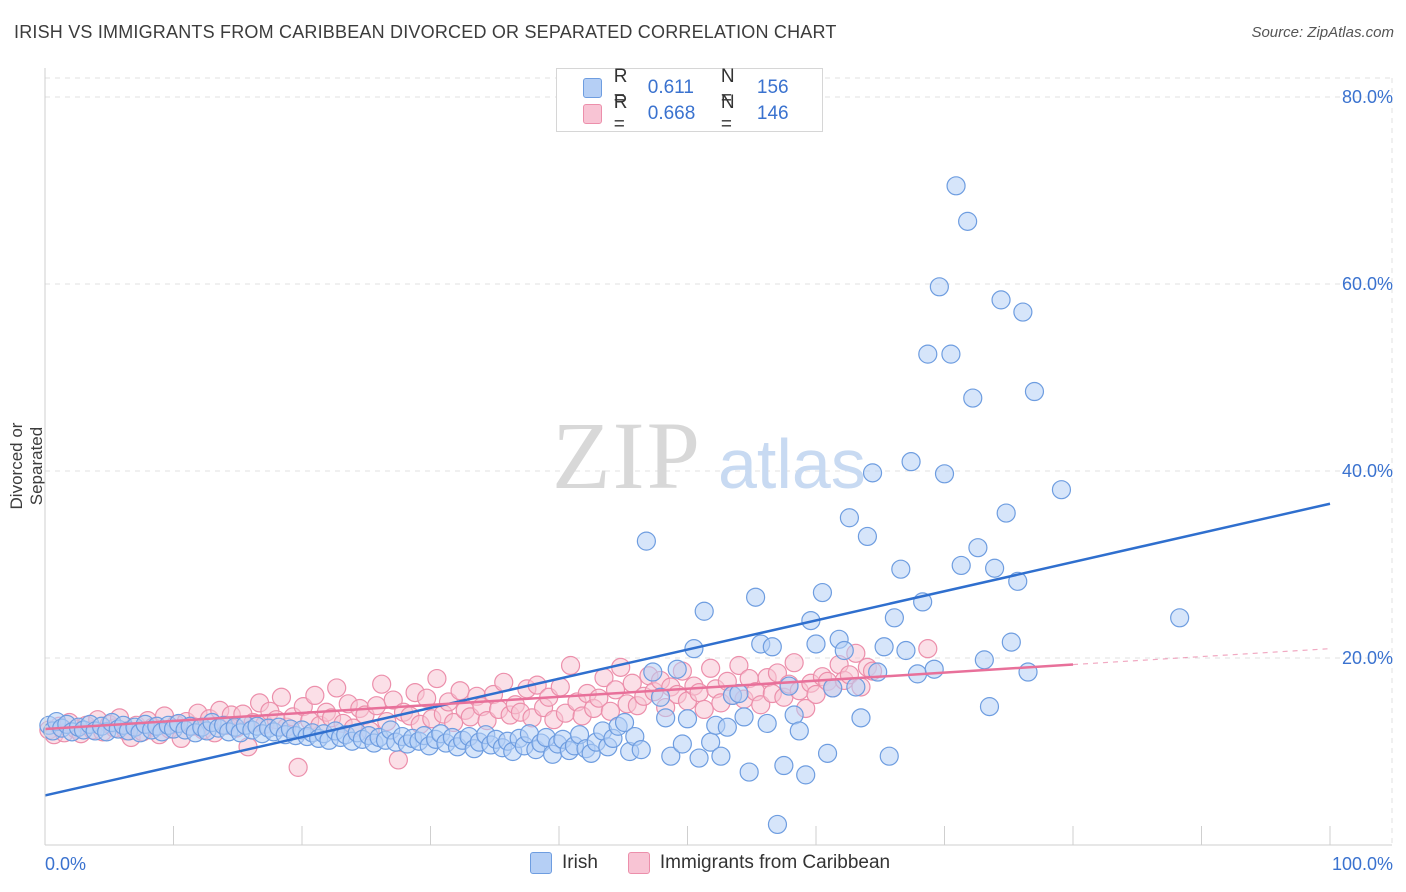 The width and height of the screenshot is (1406, 892). Describe the element at coordinates (1367, 658) in the screenshot. I see `y-tick-label: 20.0%` at that location.